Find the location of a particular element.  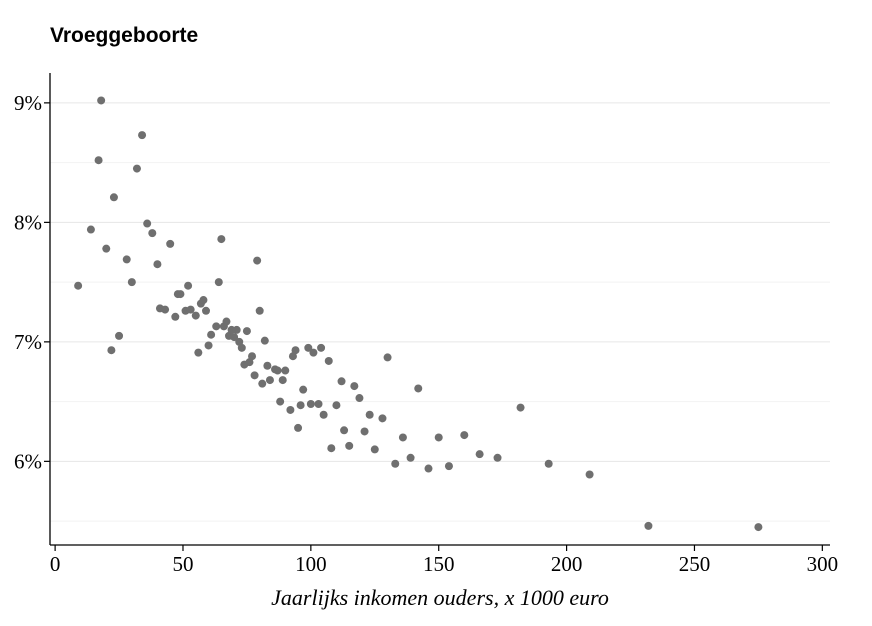

y-tick-label: 9% is located at coordinates (28, 103).